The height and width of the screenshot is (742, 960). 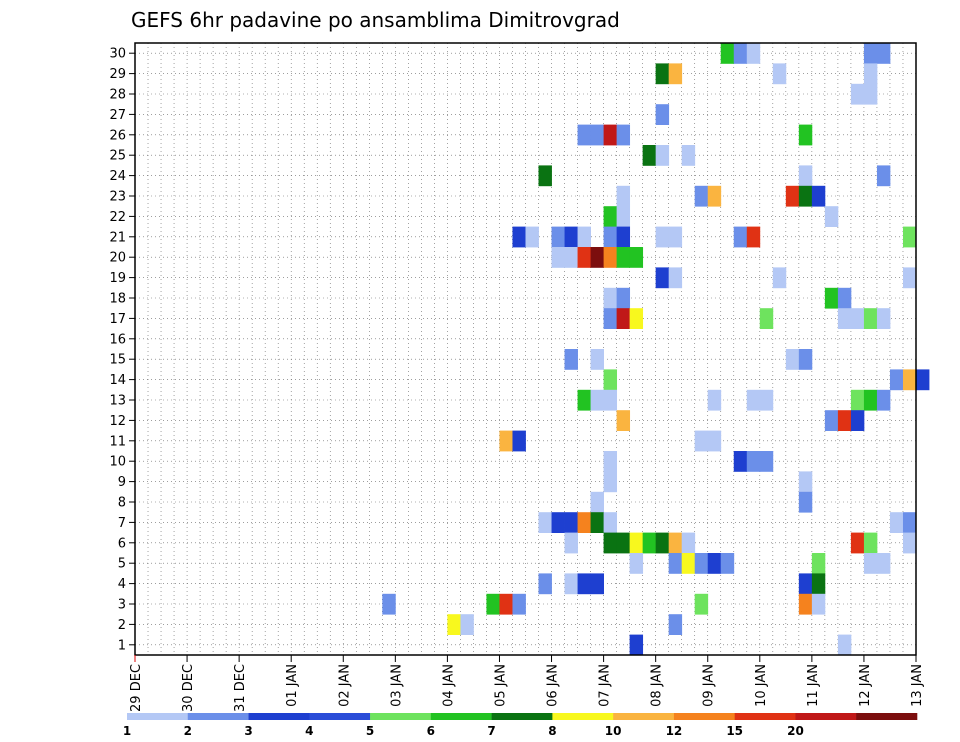 I want to click on y-tick-label: 25, so click(x=117, y=156).